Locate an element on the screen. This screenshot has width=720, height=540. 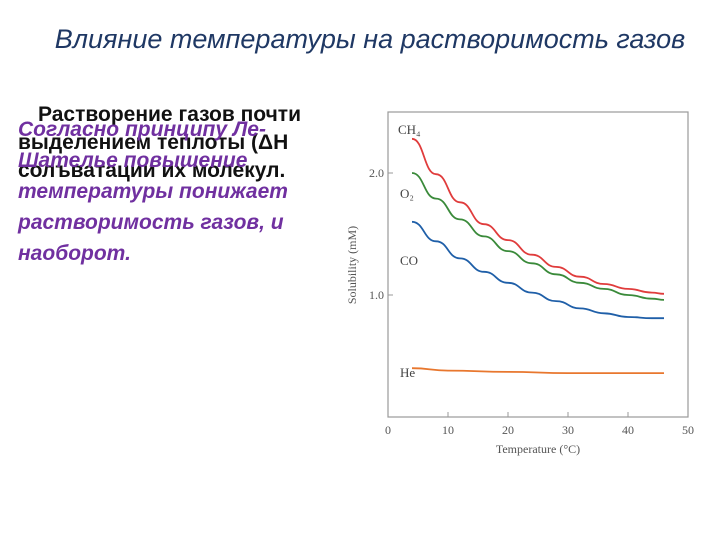
series-label-ch4: CH₄ is located at coordinates (409, 129).